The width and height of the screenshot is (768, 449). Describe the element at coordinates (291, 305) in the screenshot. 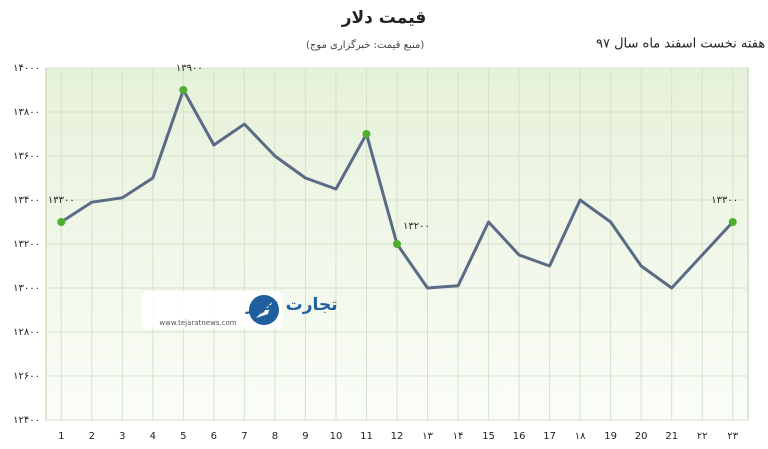

I see `watermark-title: تجارت نیوز` at that location.